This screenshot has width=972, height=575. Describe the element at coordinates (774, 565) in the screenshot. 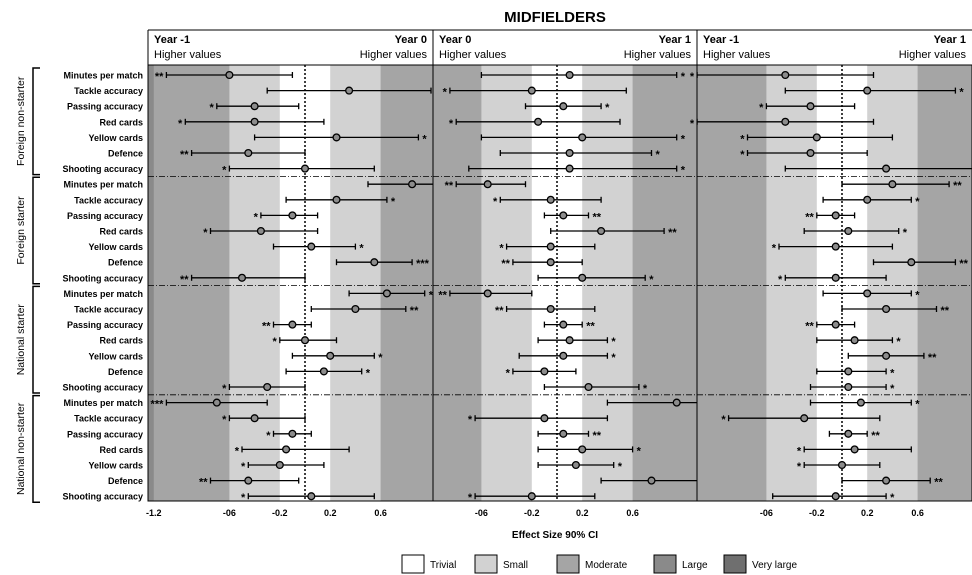

I see `legend-label: Very large` at that location.